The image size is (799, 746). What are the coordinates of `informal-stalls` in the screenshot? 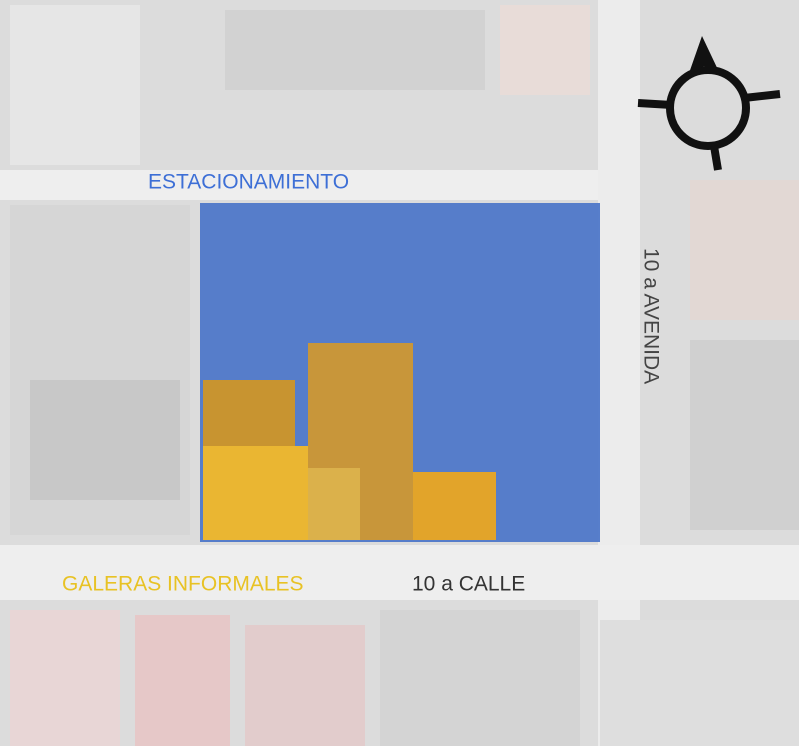 It's located at (349, 441).